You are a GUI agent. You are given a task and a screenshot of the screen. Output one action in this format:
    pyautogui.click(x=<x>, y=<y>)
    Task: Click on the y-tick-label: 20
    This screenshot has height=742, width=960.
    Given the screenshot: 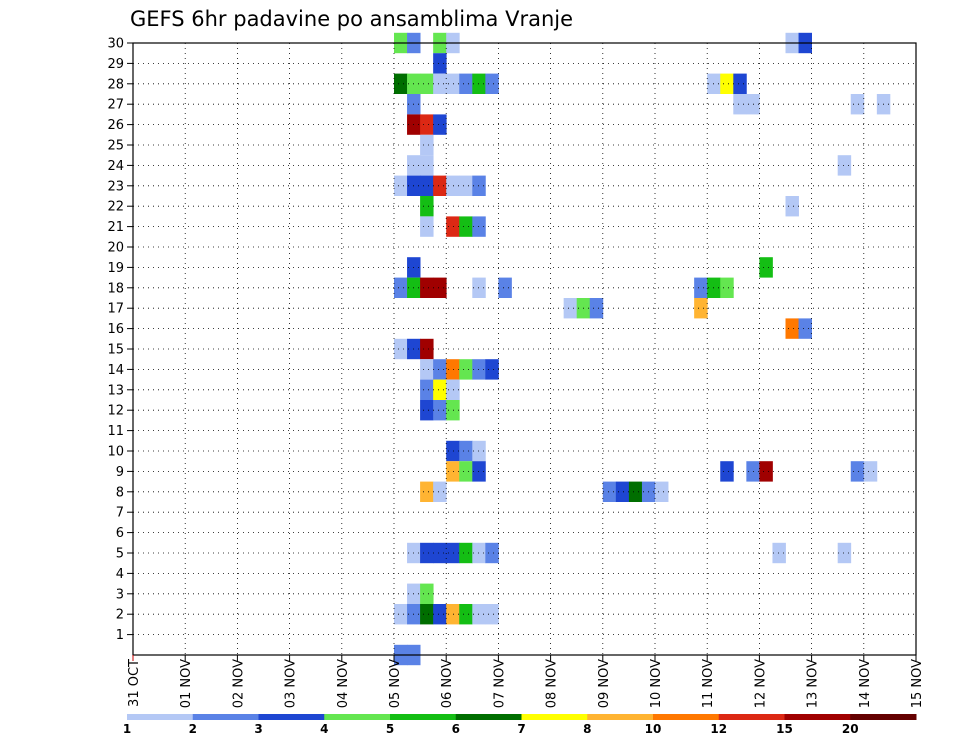 What is the action you would take?
    pyautogui.click(x=115, y=248)
    